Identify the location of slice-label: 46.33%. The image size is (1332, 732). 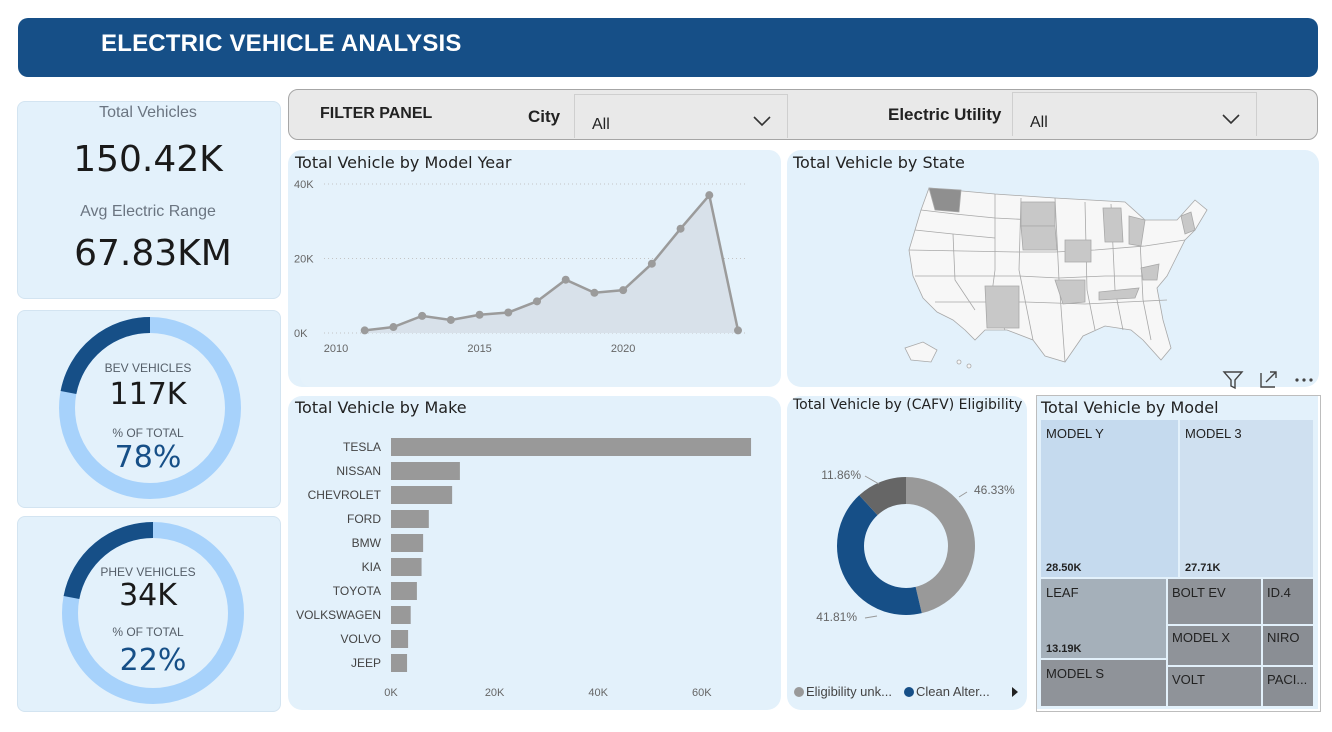
(994, 490).